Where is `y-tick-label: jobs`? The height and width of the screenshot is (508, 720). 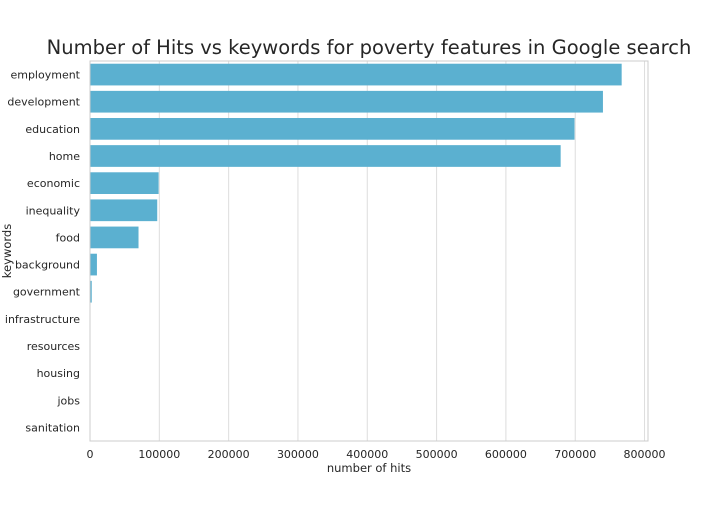 y-tick-label: jobs is located at coordinates (69, 400).